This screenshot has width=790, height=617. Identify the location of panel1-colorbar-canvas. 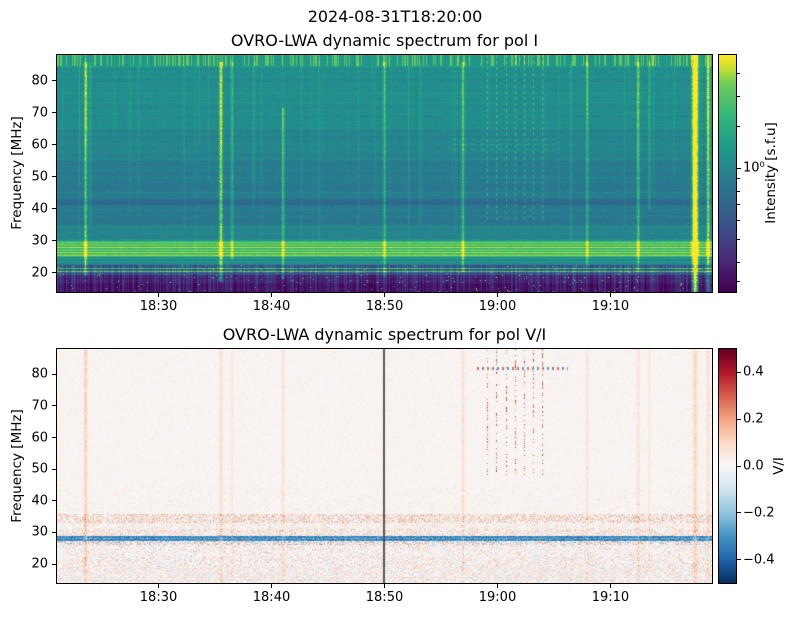
(727, 173).